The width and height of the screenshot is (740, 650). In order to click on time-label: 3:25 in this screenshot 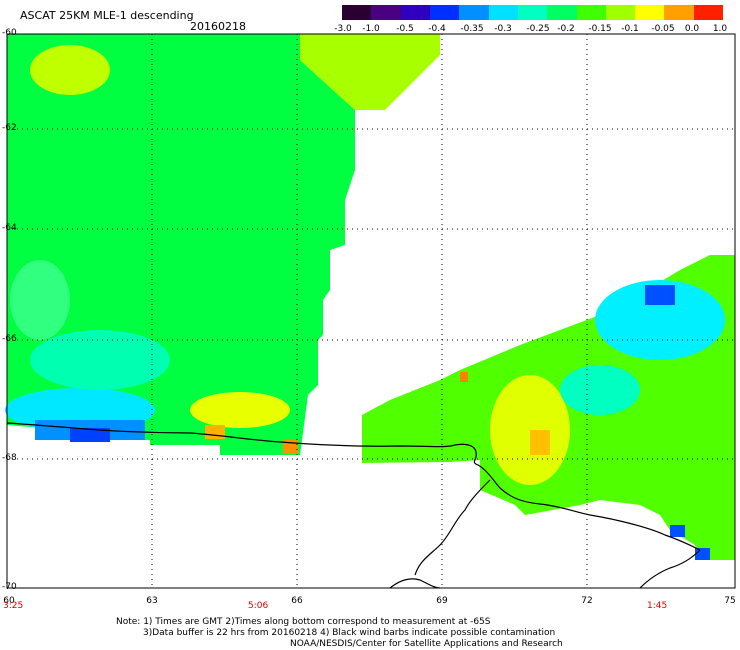, I will do `click(13, 606)`.